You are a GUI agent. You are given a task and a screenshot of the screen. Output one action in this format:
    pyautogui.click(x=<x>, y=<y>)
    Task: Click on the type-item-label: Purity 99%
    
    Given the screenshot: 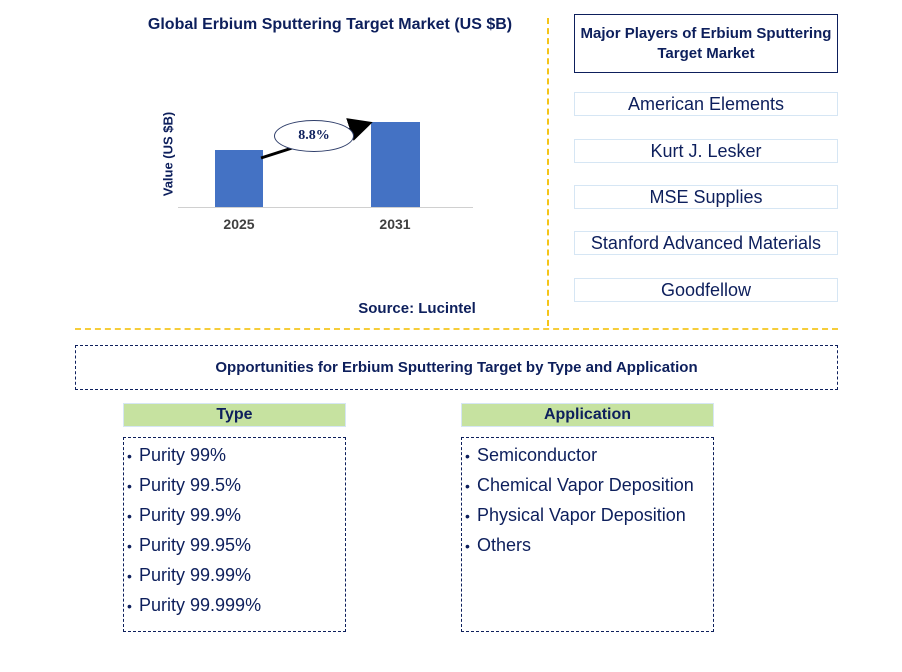 What is the action you would take?
    pyautogui.click(x=183, y=455)
    